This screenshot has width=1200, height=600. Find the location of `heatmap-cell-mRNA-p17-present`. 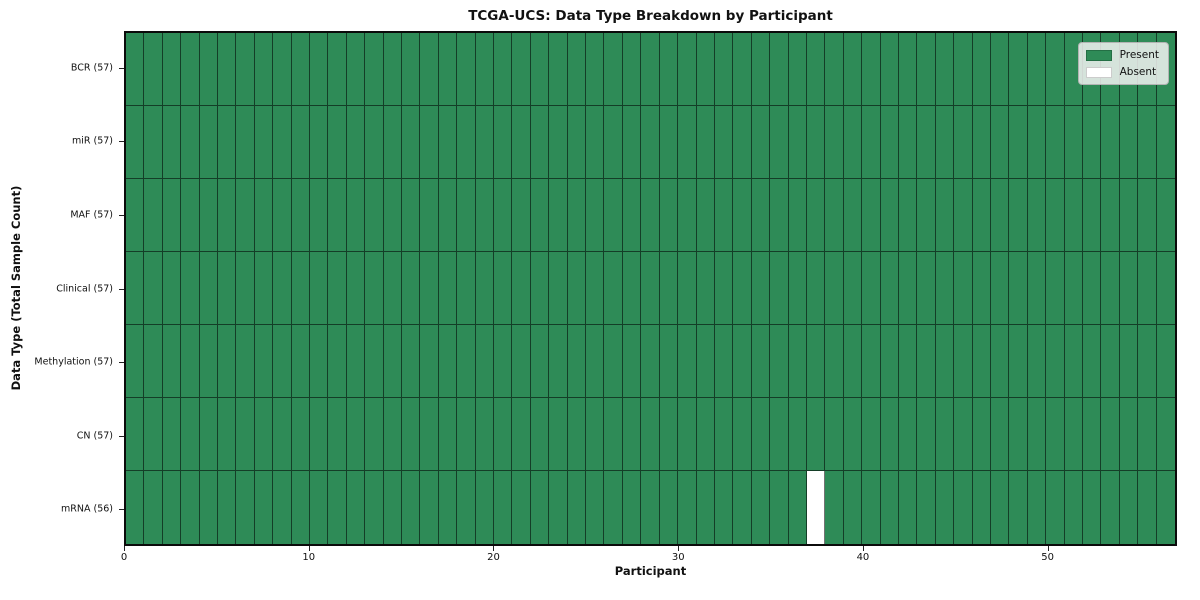

heatmap-cell-mRNA-p17-present is located at coordinates (448, 507).